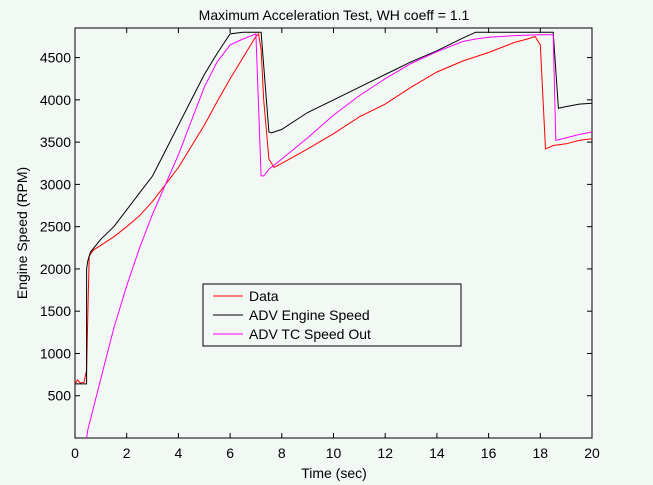 The image size is (653, 485). What do you see at coordinates (55, 184) in the screenshot?
I see `y-tick-label: 3000` at bounding box center [55, 184].